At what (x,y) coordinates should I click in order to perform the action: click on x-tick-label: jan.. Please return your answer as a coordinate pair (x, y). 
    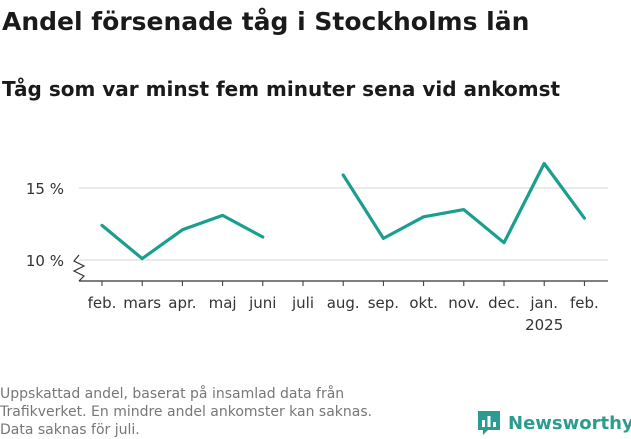
    Looking at the image, I should click on (543, 303).